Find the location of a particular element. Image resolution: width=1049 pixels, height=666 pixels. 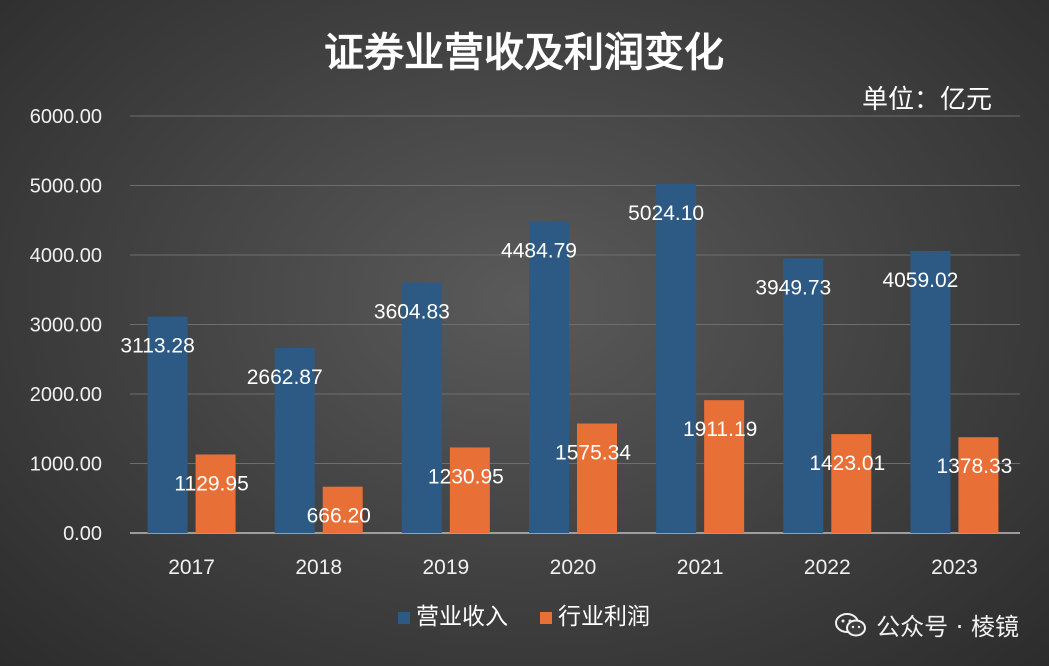

data-label-profit: 1575.34 is located at coordinates (593, 453).